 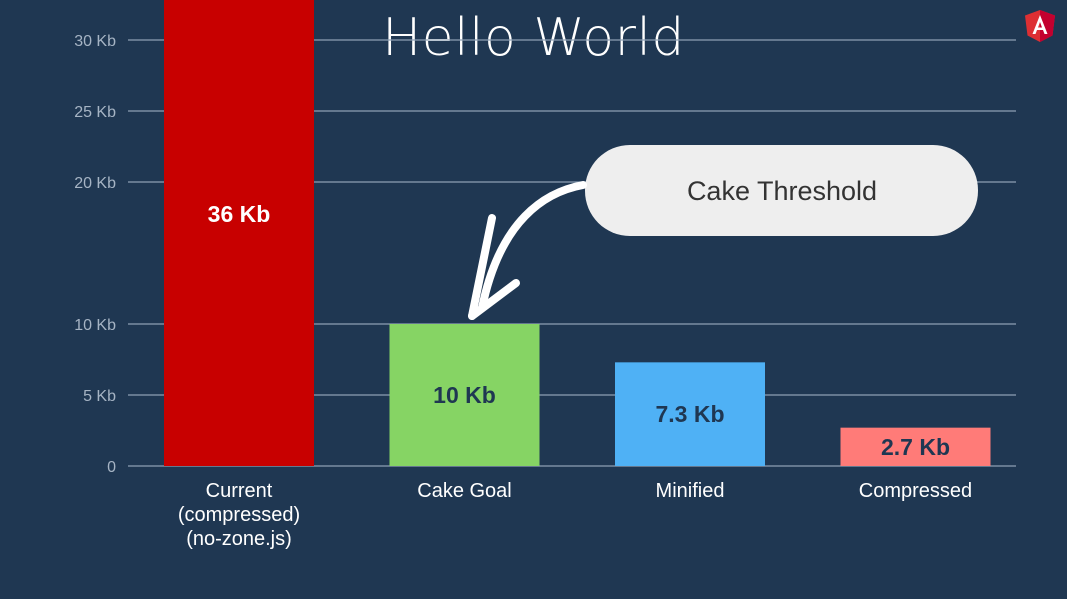 I want to click on x-category-label: (no-zone.js), so click(x=239, y=539).